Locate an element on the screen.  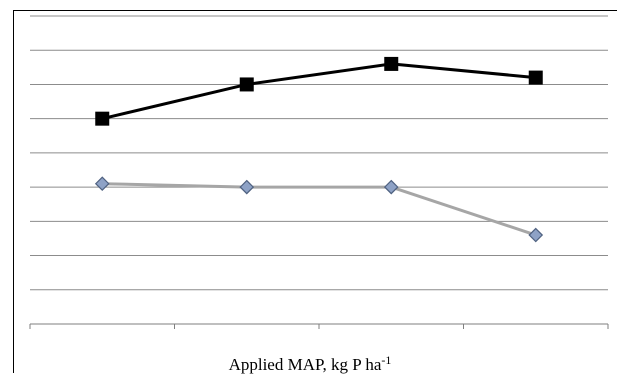
x-axis-ticks is located at coordinates (319, 326).